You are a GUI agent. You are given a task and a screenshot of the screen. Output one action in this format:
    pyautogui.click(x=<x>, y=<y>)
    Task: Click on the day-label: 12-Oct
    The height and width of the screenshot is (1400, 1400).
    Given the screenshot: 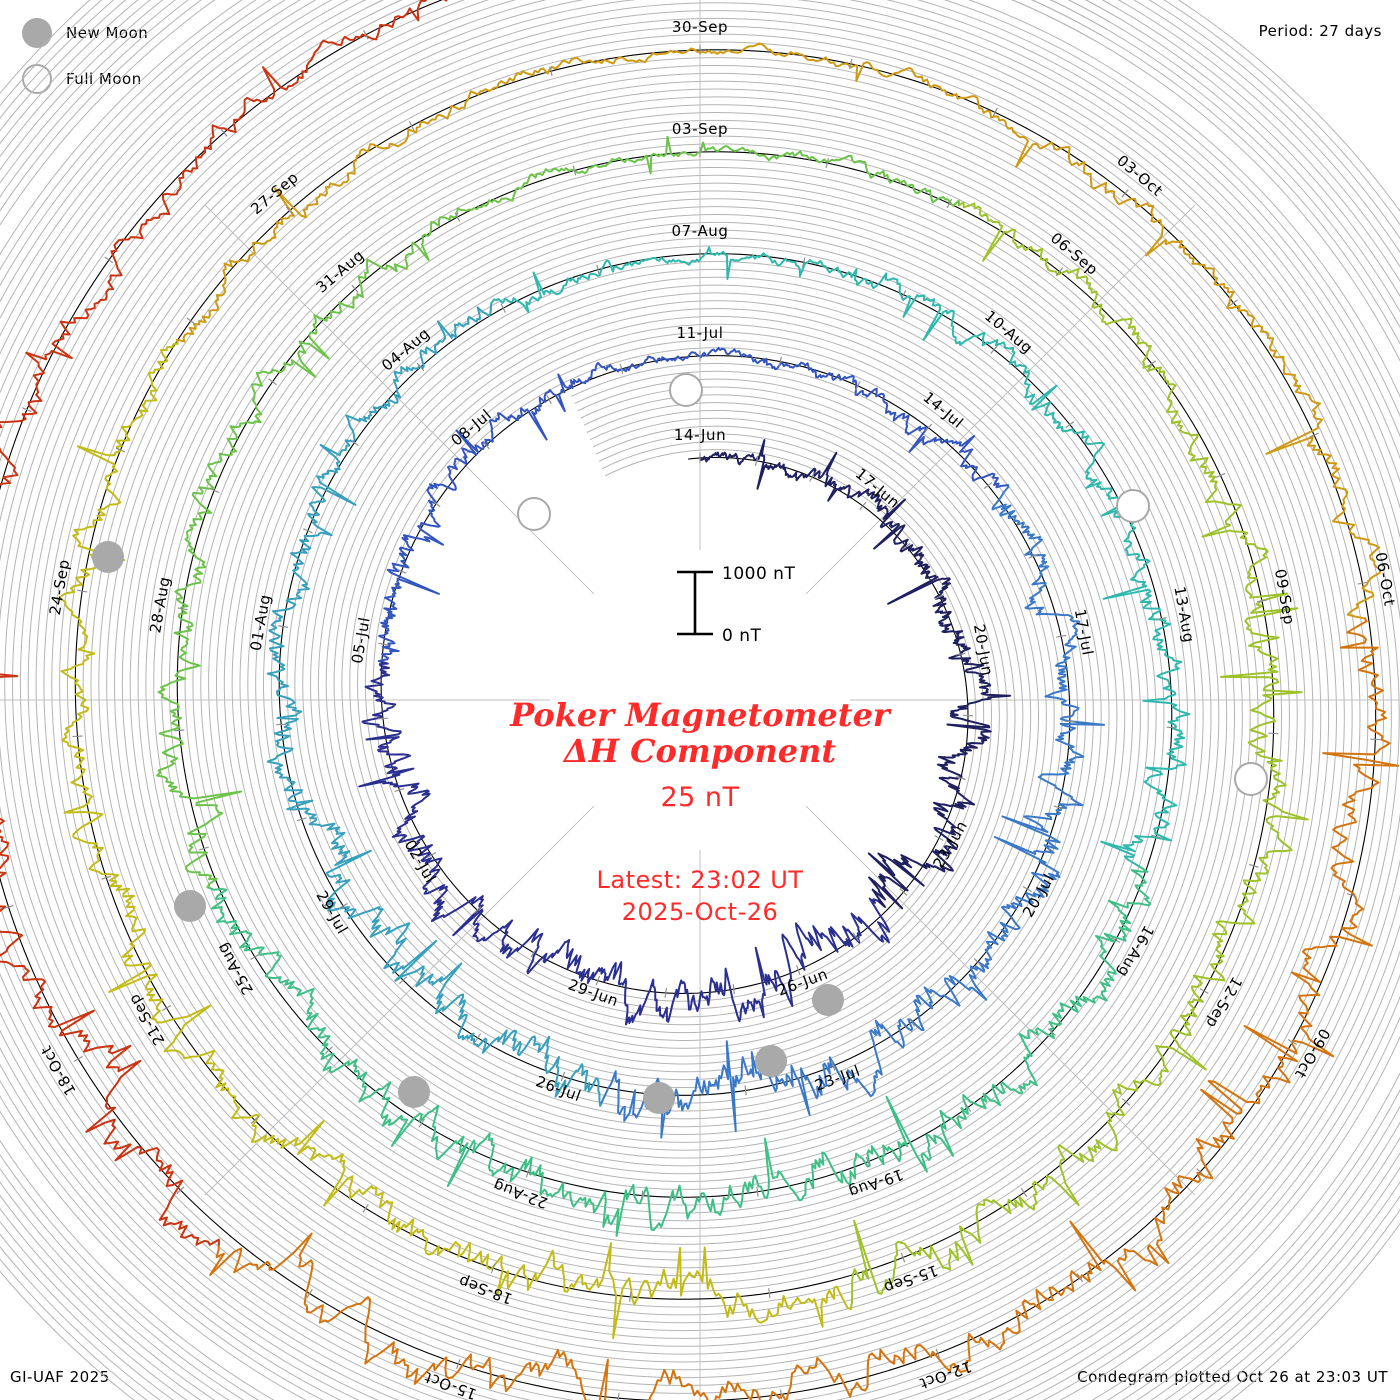 What is the action you would take?
    pyautogui.click(x=945, y=1375)
    